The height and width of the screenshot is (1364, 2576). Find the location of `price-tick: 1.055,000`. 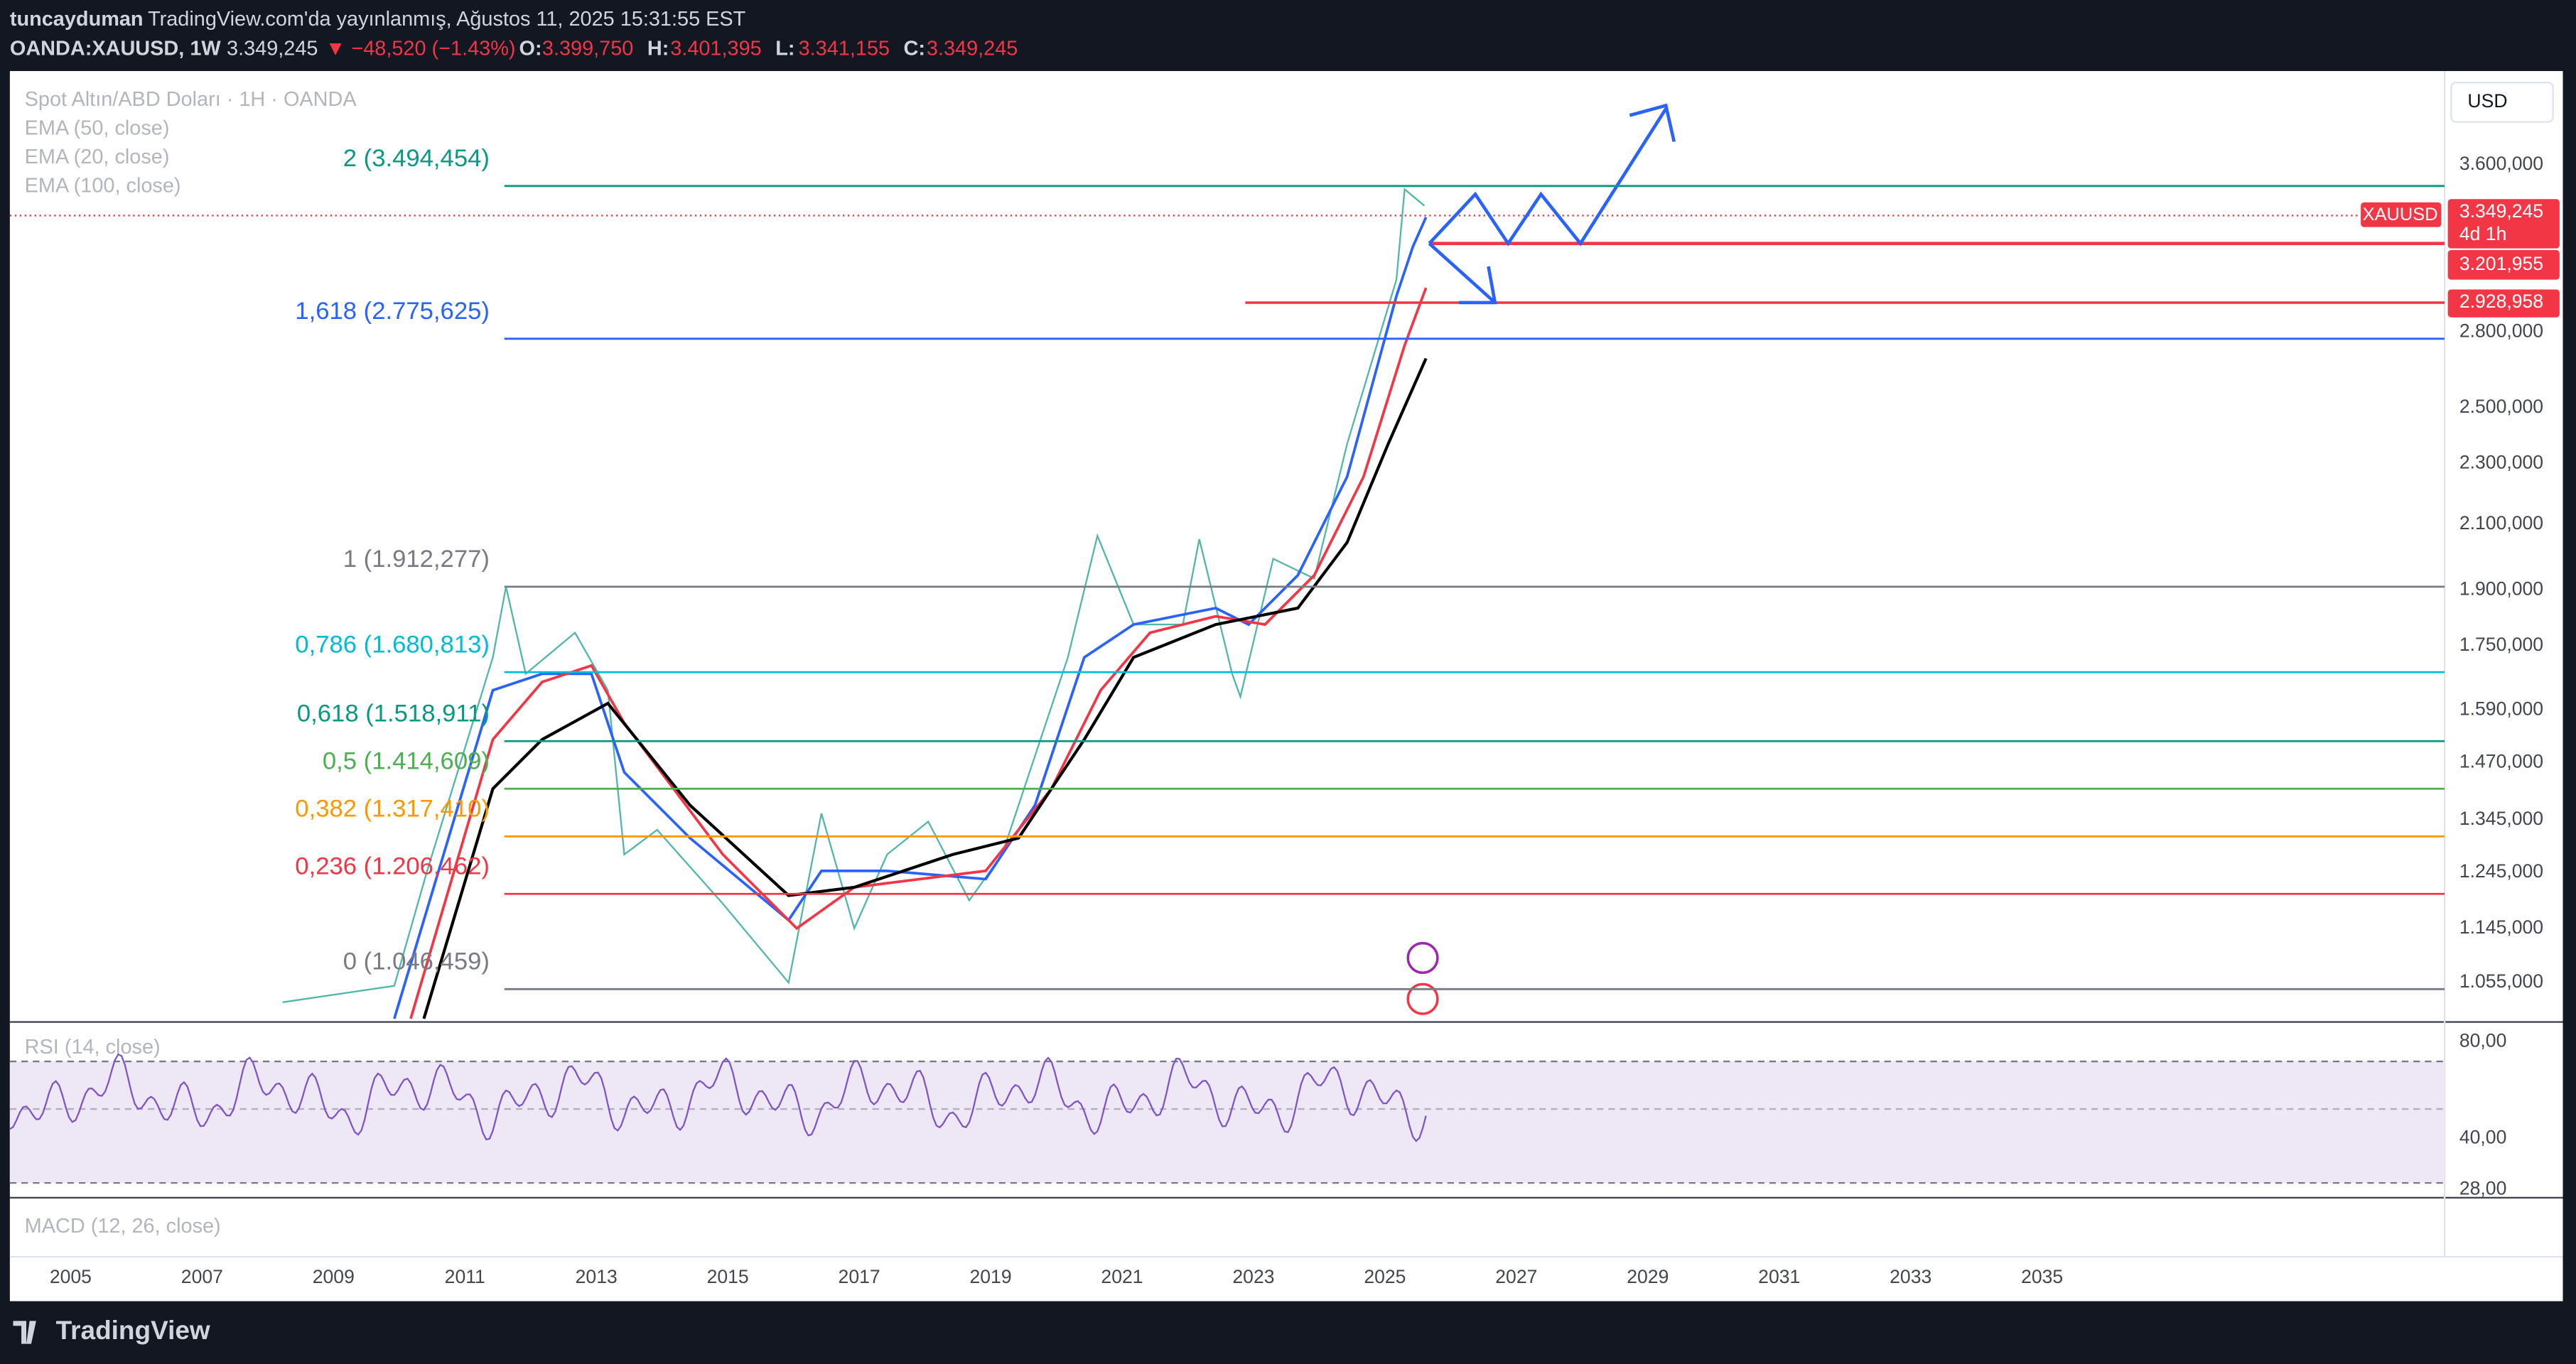

price-tick: 1.055,000 is located at coordinates (2501, 981).